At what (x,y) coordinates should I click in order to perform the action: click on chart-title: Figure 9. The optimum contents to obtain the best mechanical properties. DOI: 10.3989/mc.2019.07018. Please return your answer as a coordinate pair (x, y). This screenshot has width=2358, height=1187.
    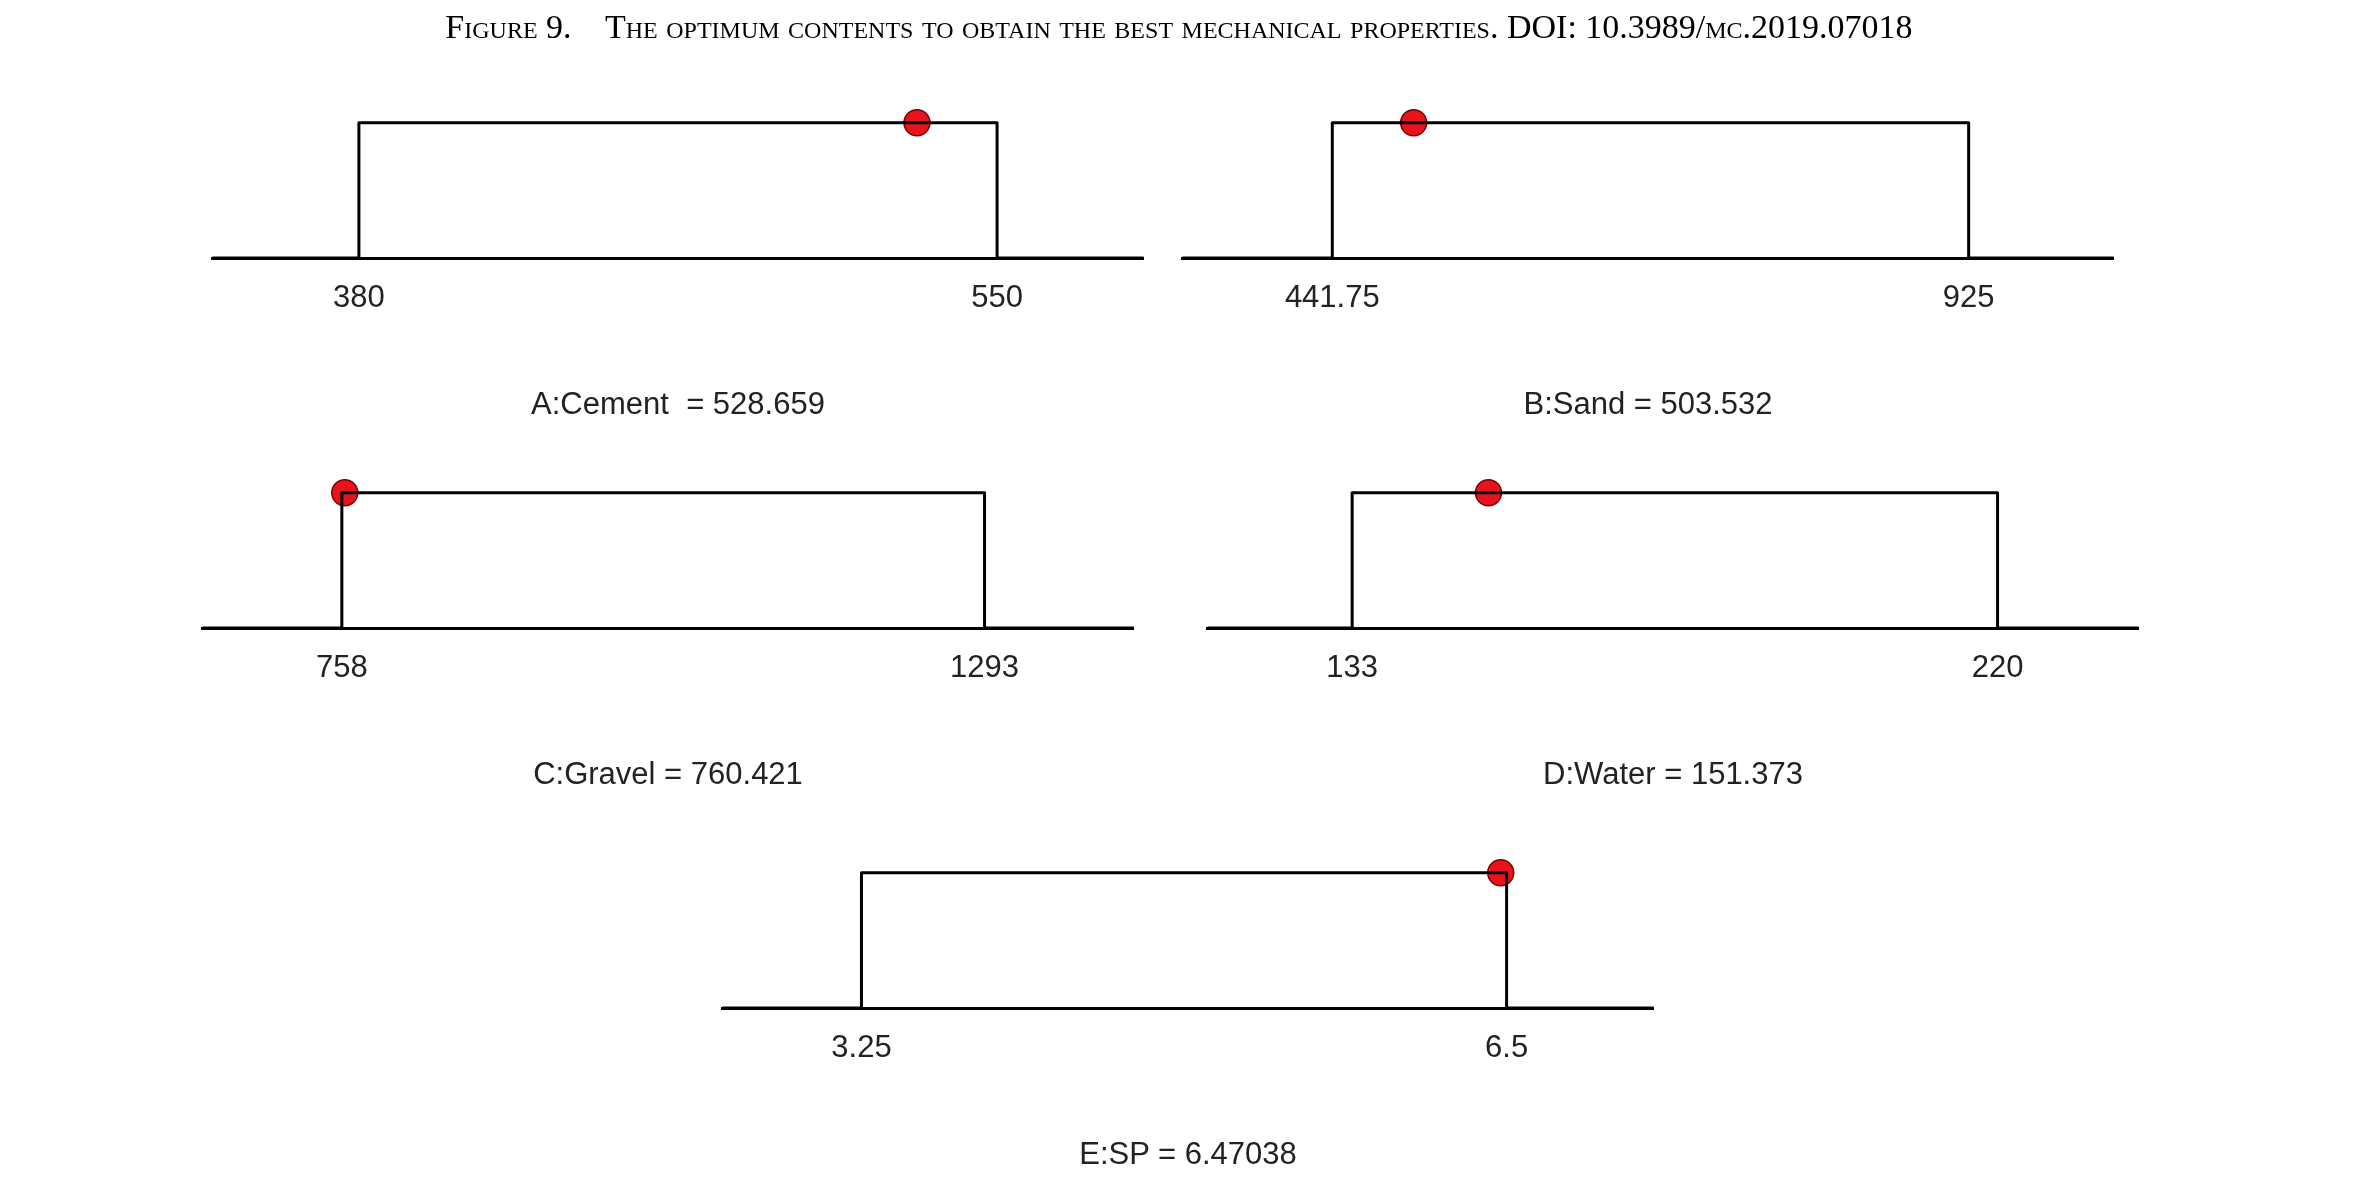
    Looking at the image, I should click on (1179, 27).